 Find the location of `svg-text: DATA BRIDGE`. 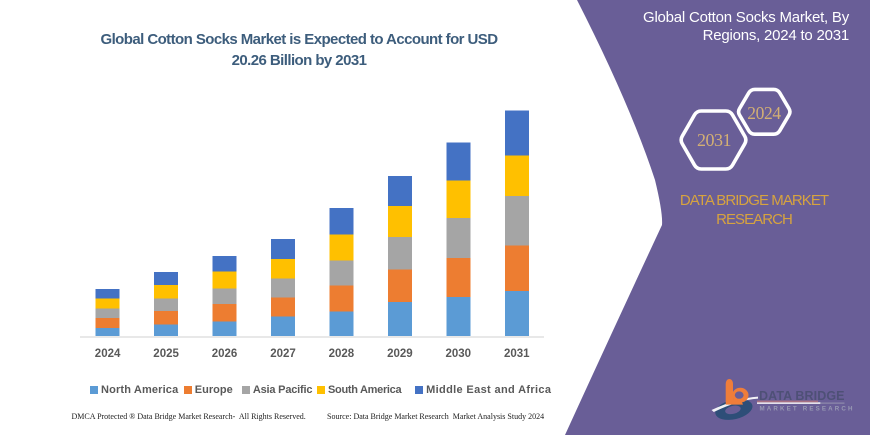

svg-text: DATA BRIDGE is located at coordinates (802, 396).